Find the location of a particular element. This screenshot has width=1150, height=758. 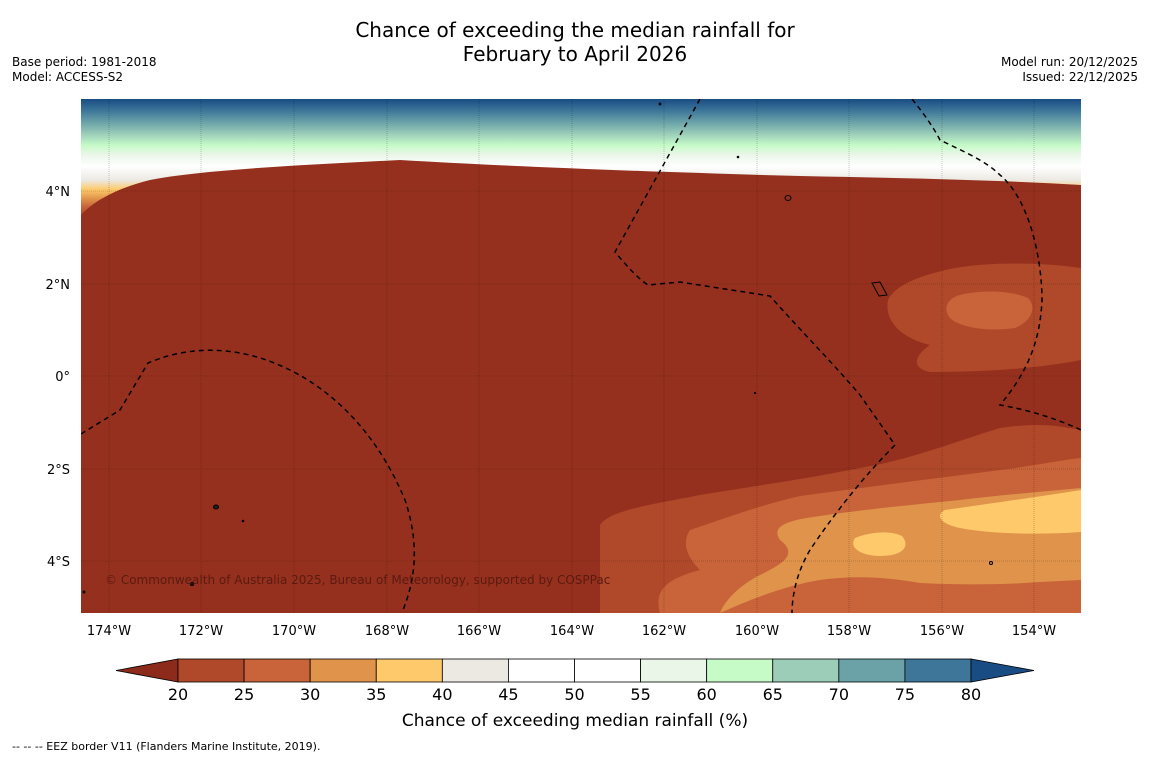

model-info: Base period: 1981-2018 Model: ACCESS-S2 is located at coordinates (84, 70).